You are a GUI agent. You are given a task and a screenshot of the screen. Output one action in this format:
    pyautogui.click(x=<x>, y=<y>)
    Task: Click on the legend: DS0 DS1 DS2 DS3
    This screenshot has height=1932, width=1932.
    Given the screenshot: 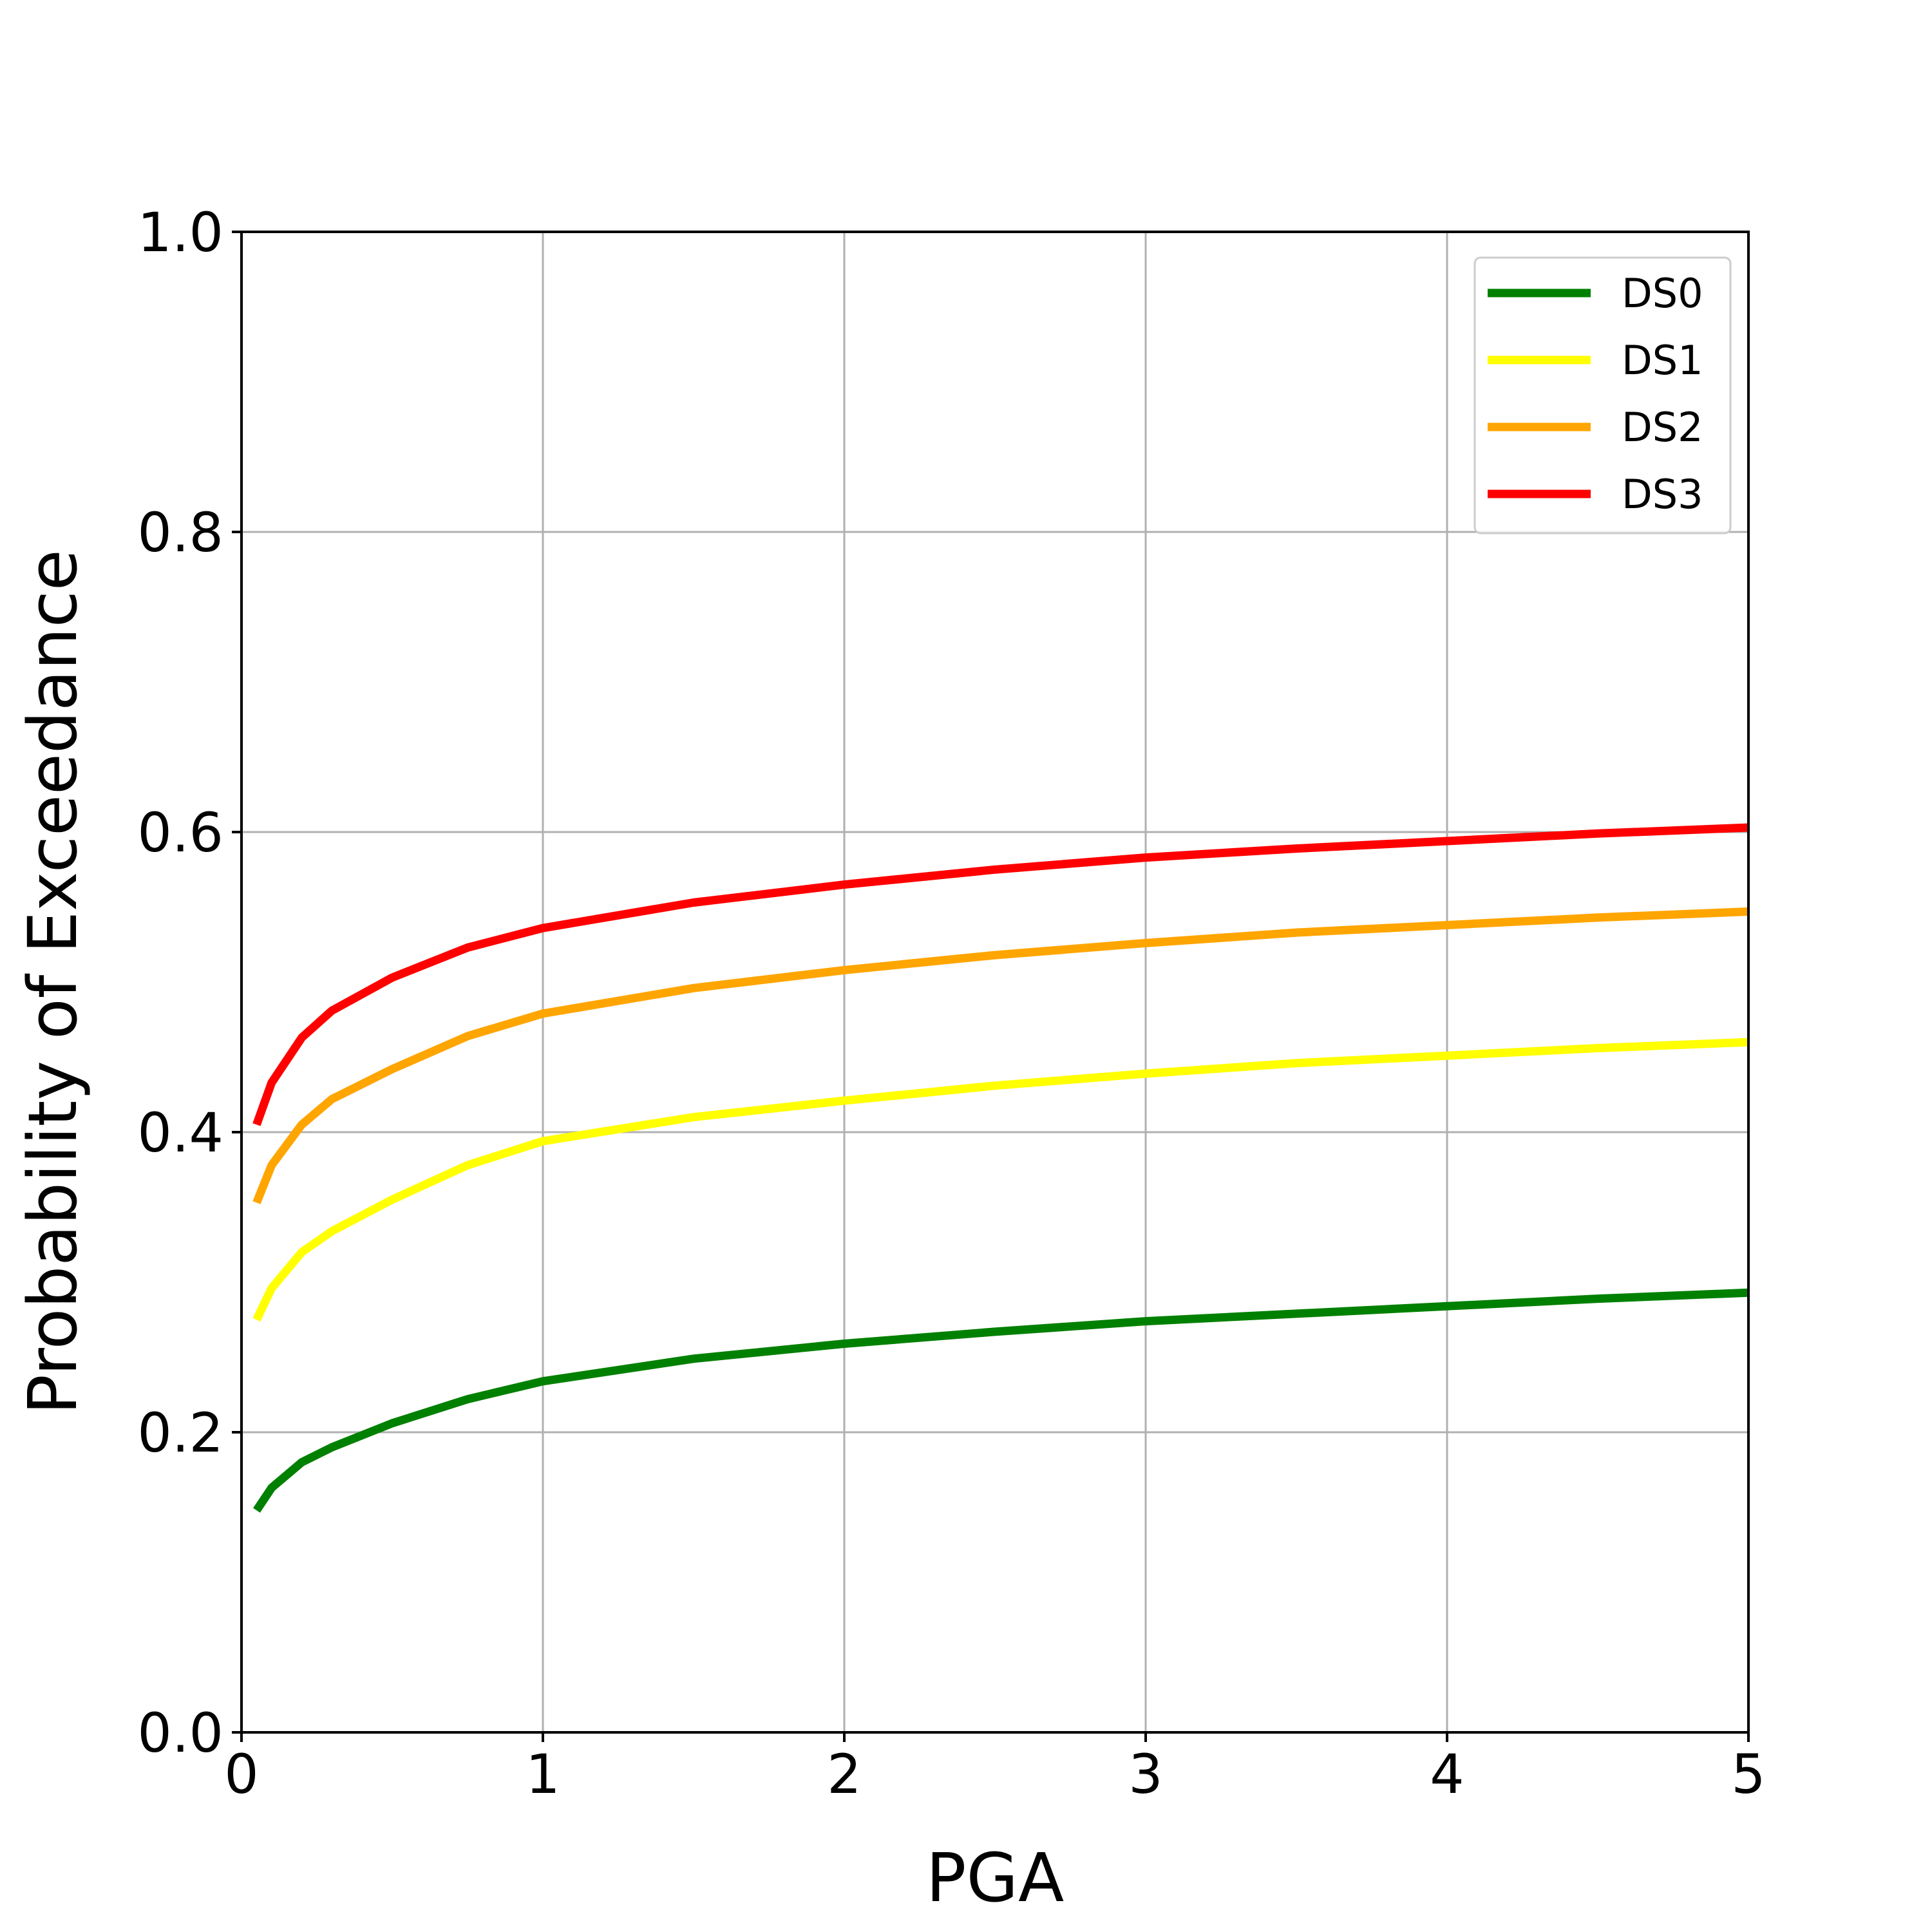 What is the action you would take?
    pyautogui.click(x=1603, y=396)
    